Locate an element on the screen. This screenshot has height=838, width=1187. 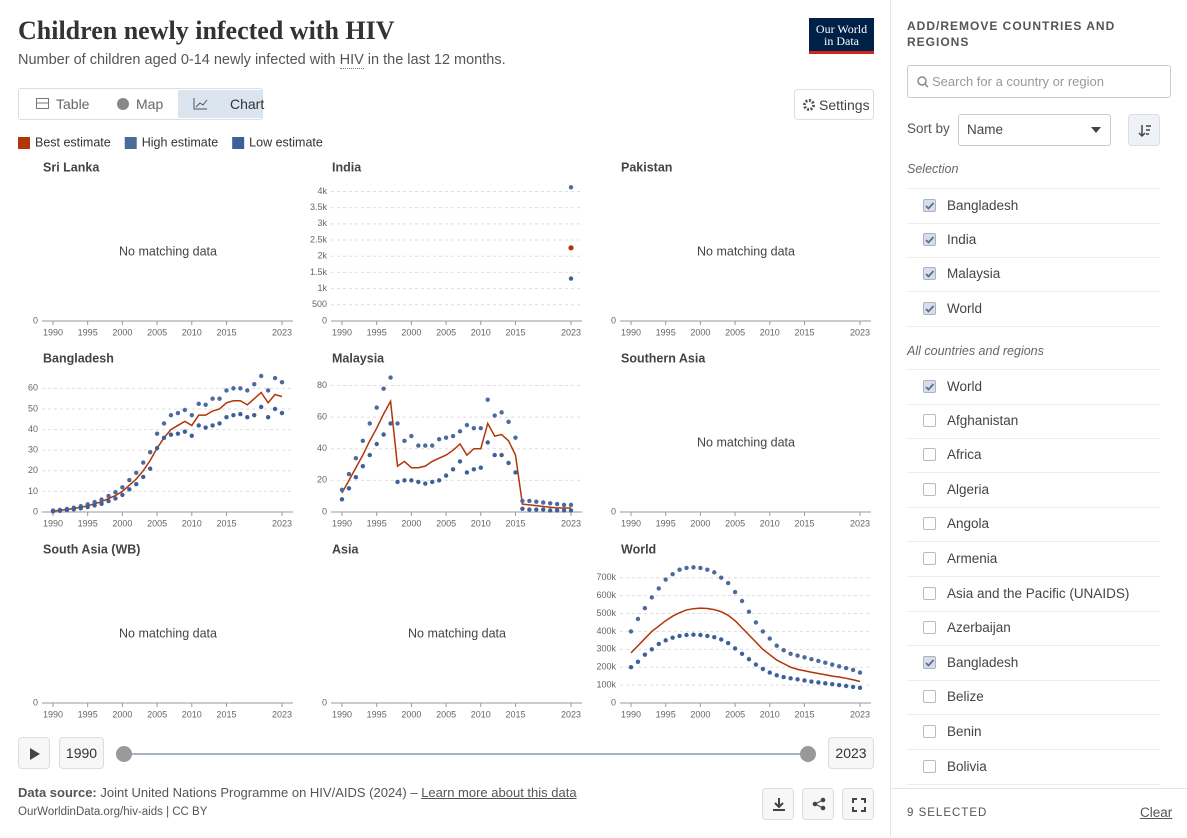
list-item: Algeria is located at coordinates (1033, 490).